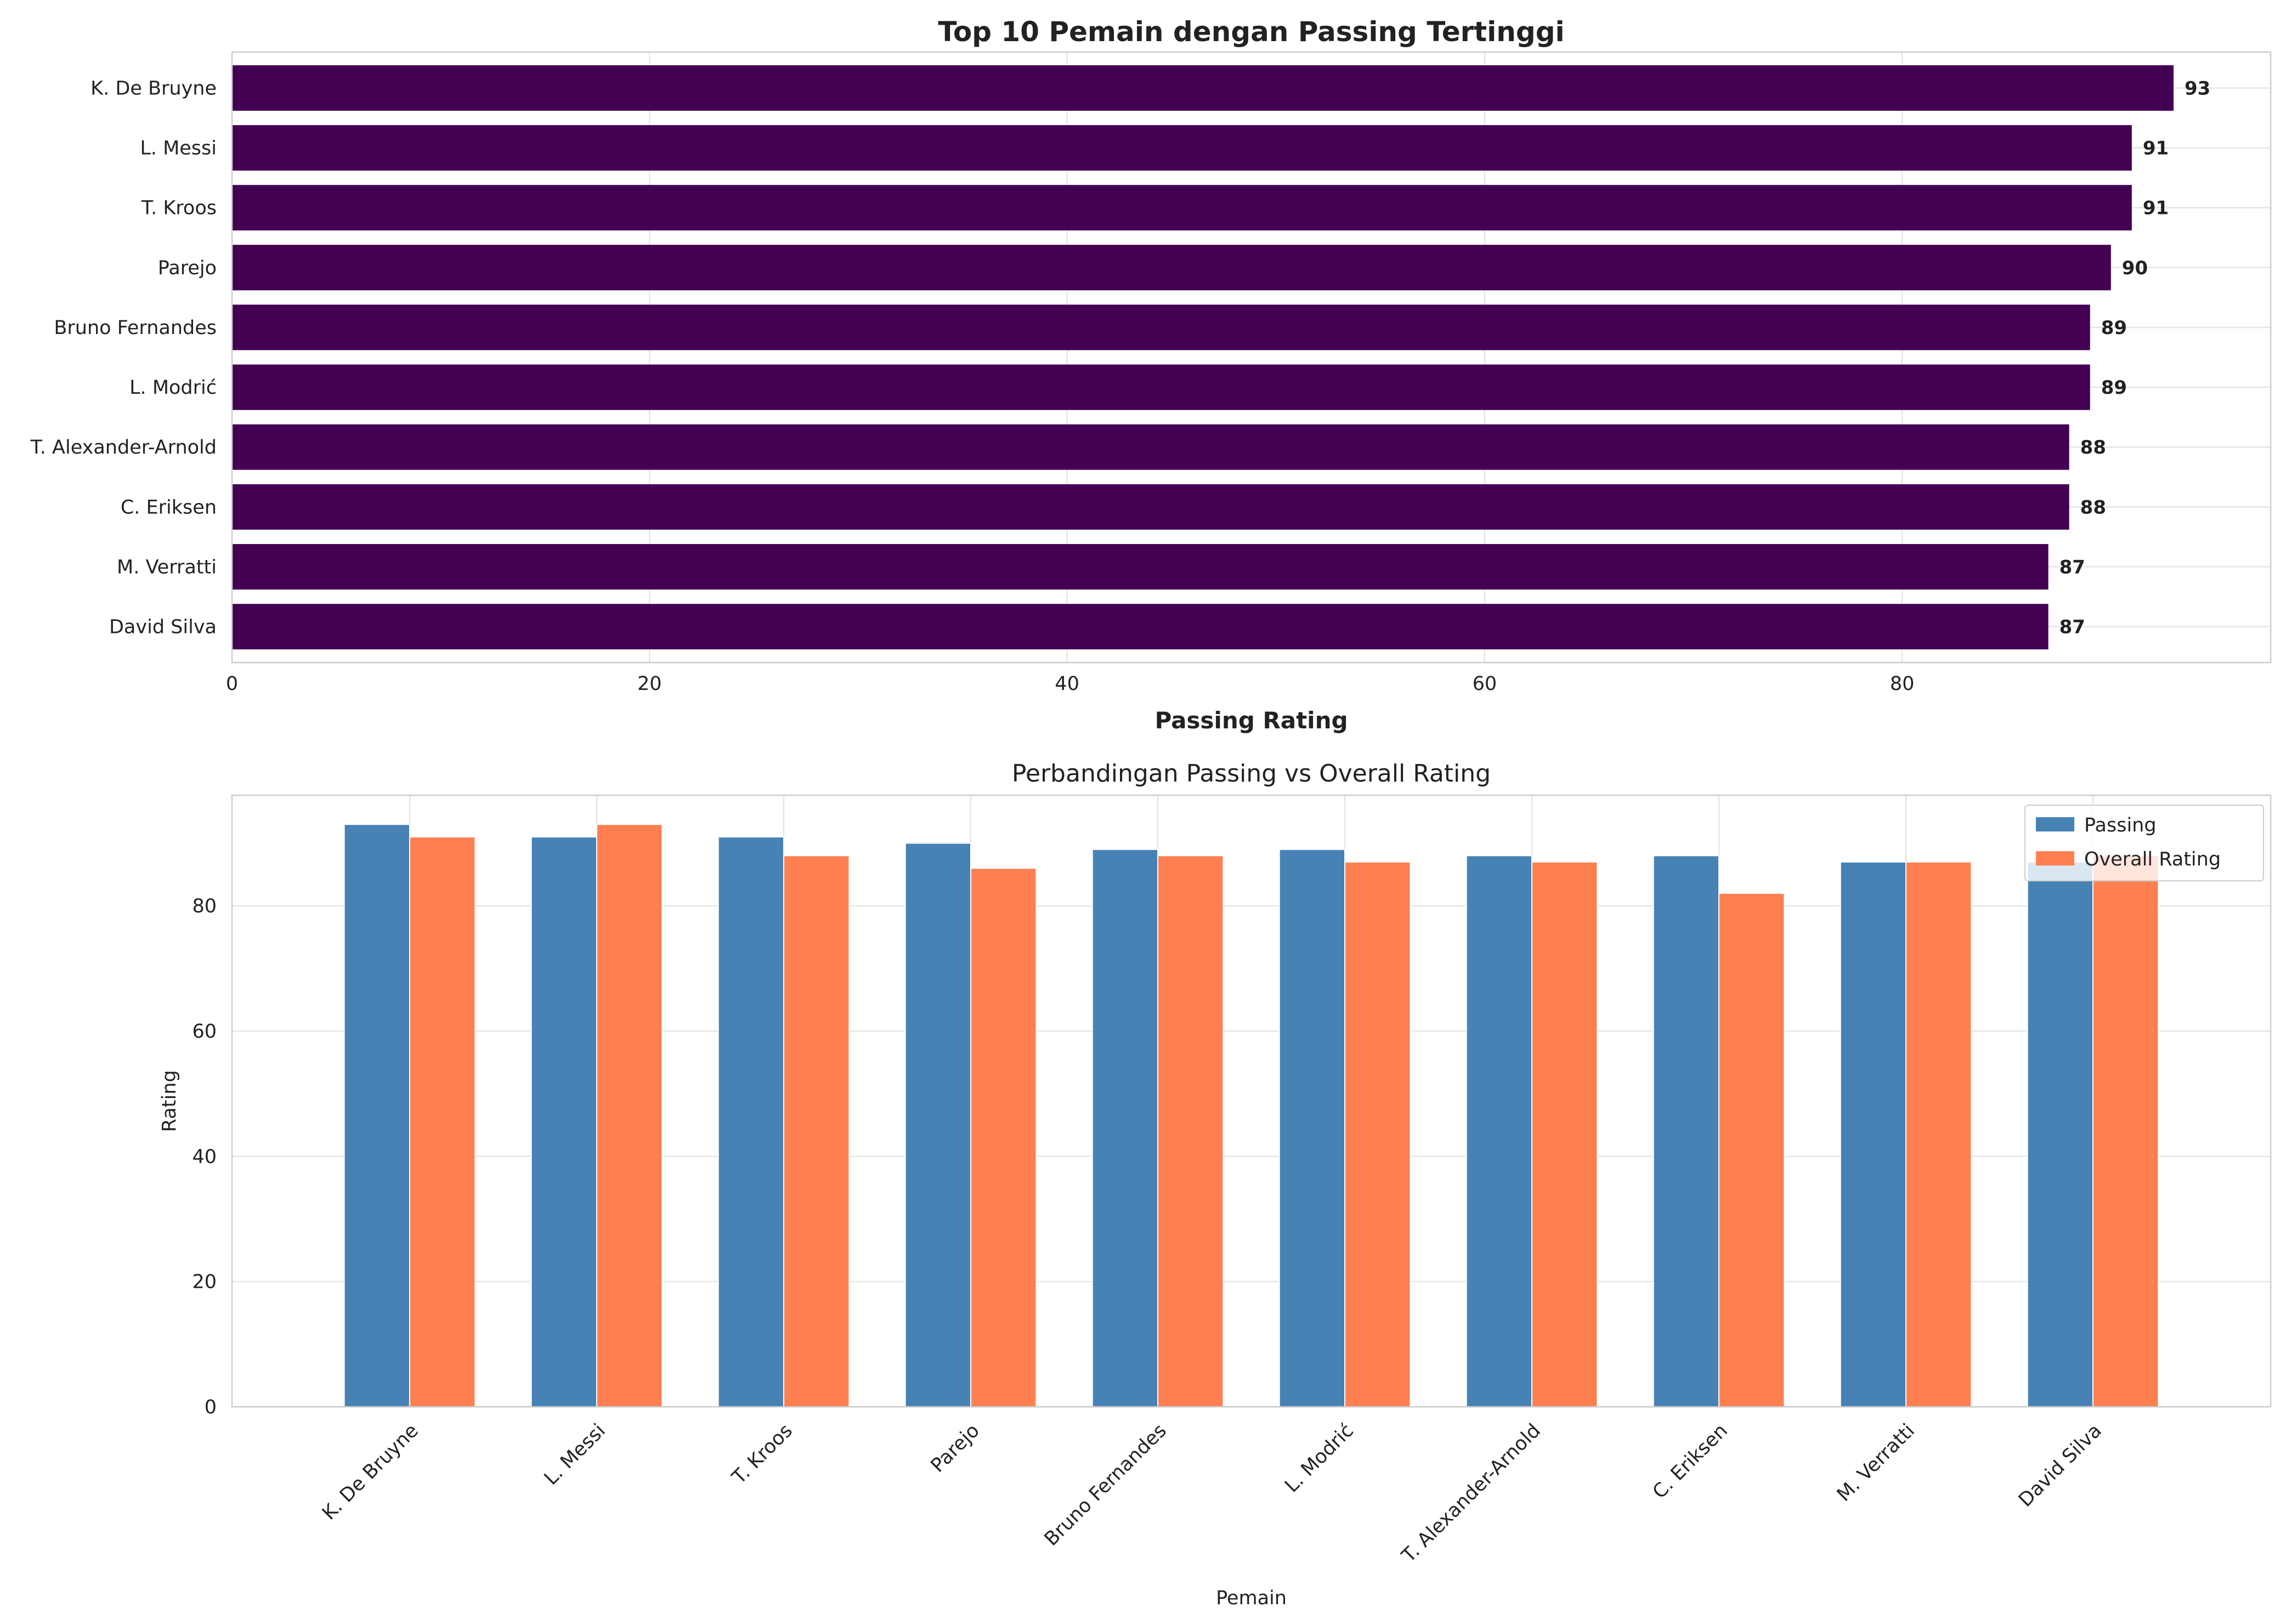 This screenshot has height=1624, width=2286. Describe the element at coordinates (2135, 268) in the screenshot. I see `top-bar-value-label: 90` at that location.